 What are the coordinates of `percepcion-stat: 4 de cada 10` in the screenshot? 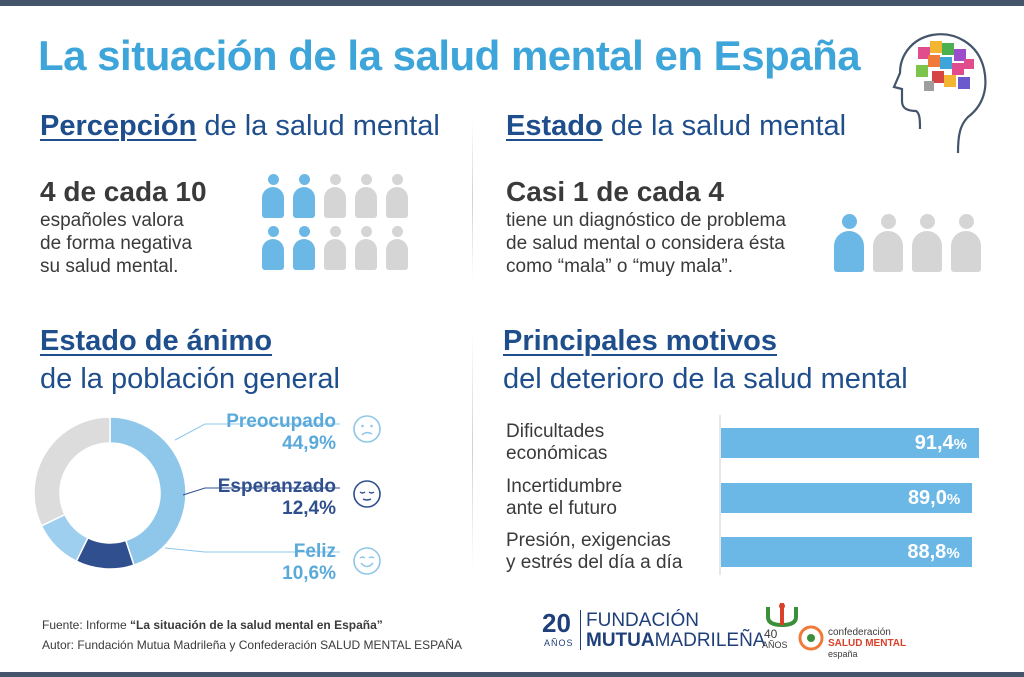 It's located at (123, 191).